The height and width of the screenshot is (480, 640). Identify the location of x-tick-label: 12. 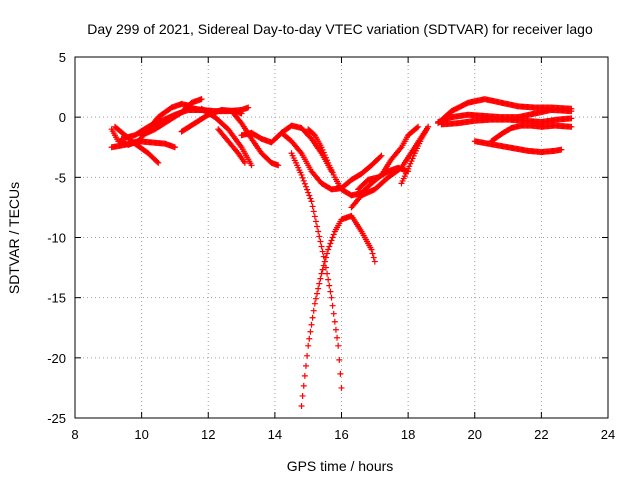
(208, 434).